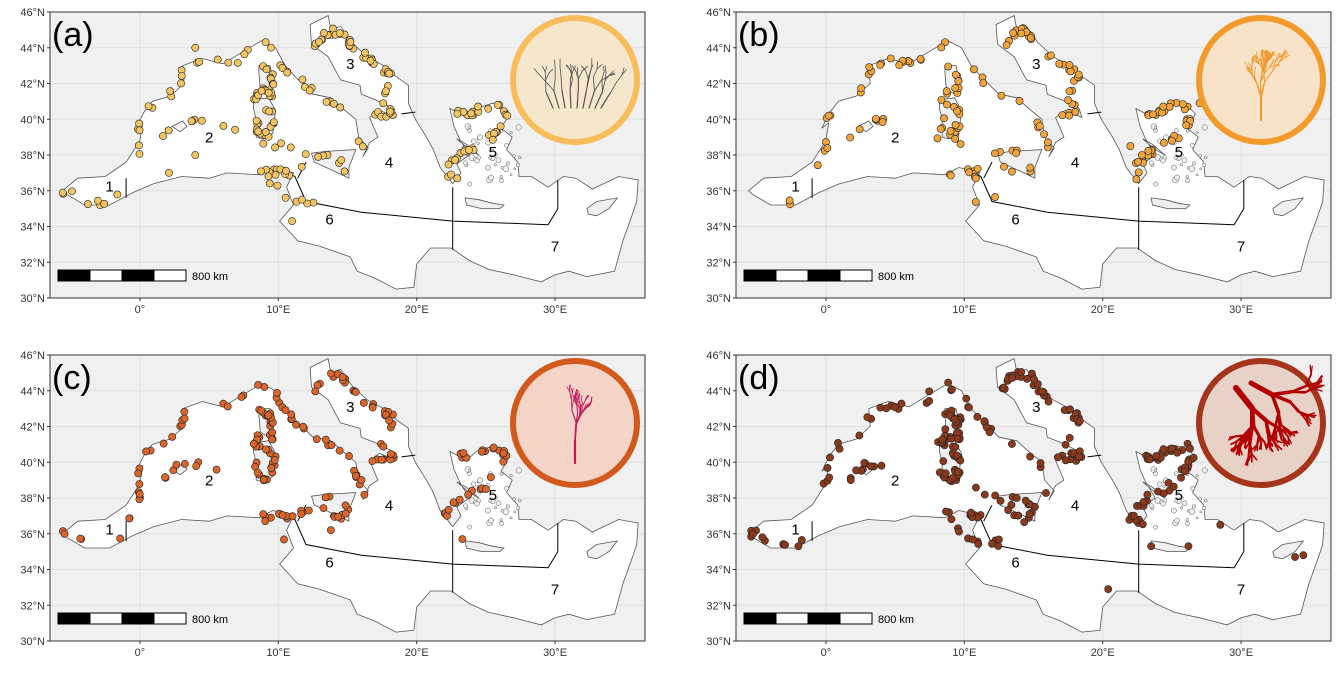  Describe the element at coordinates (759, 378) in the screenshot. I see `panel-label: (d)` at that location.